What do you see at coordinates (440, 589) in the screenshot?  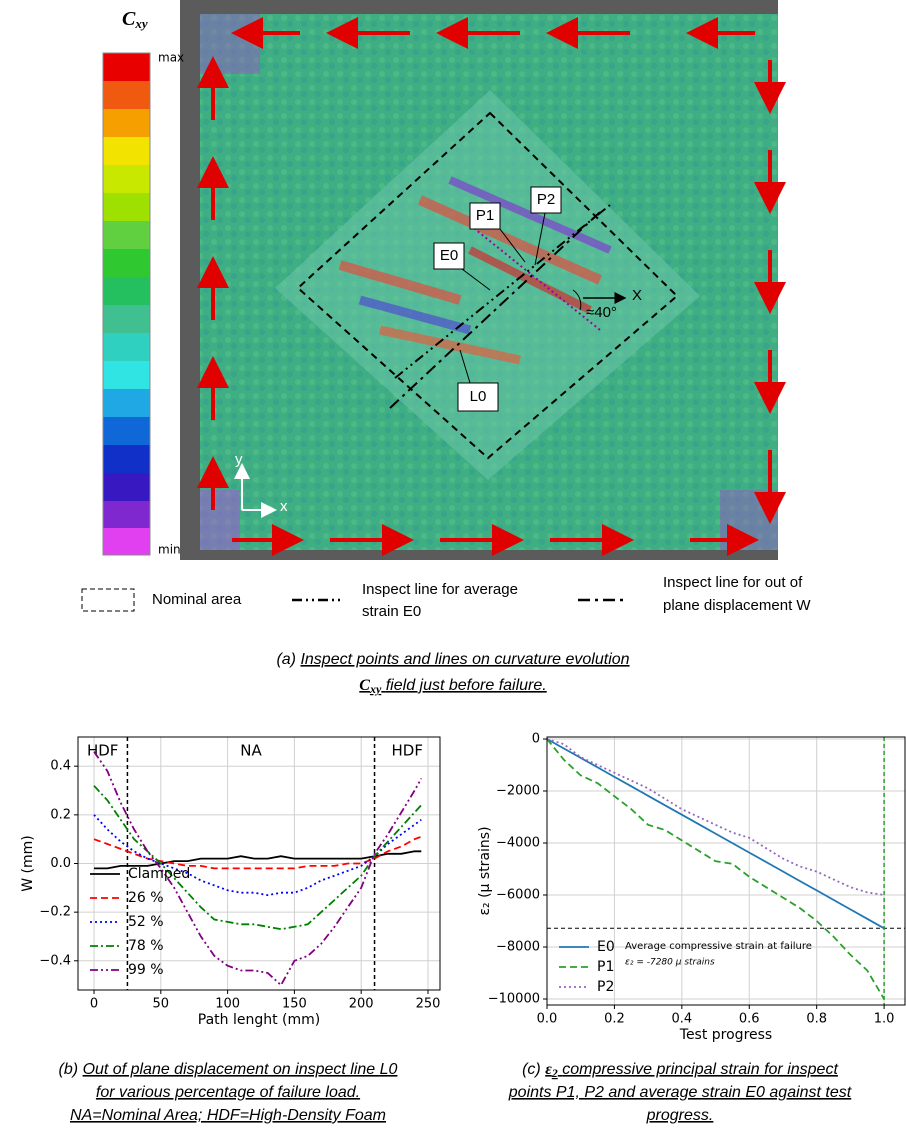 I see `legend-label: Inspect line for average` at bounding box center [440, 589].